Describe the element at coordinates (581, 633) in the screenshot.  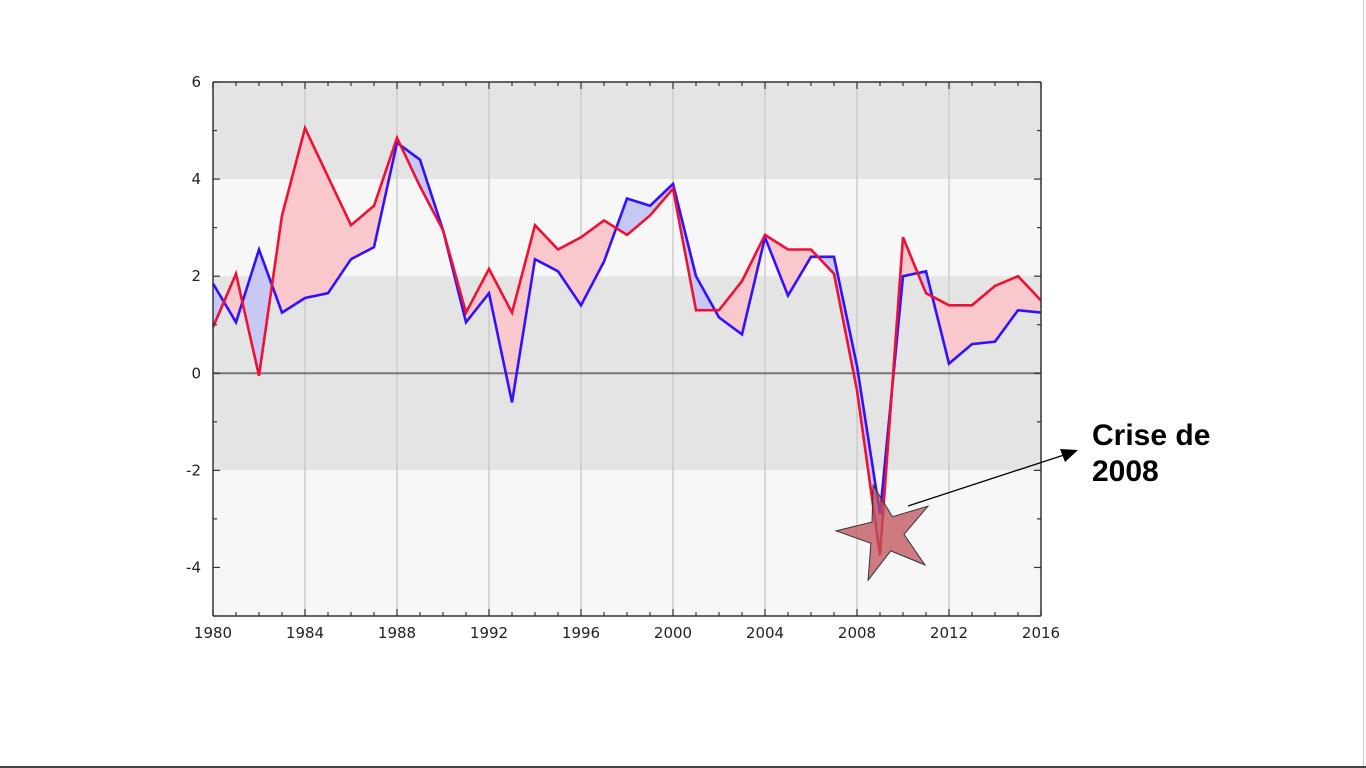
I see `x-tick-label-1996: 1996` at that location.